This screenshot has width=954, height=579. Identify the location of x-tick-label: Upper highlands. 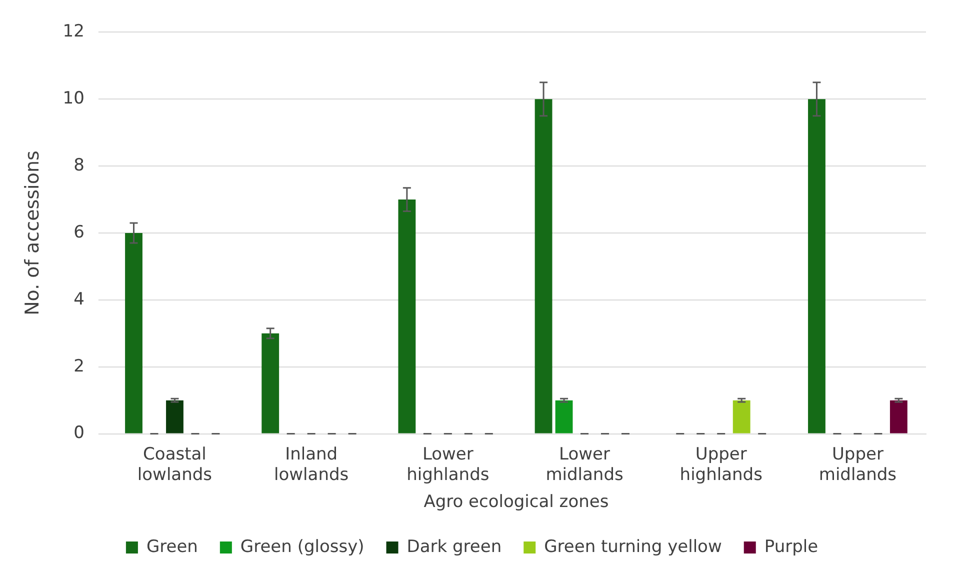
(721, 464).